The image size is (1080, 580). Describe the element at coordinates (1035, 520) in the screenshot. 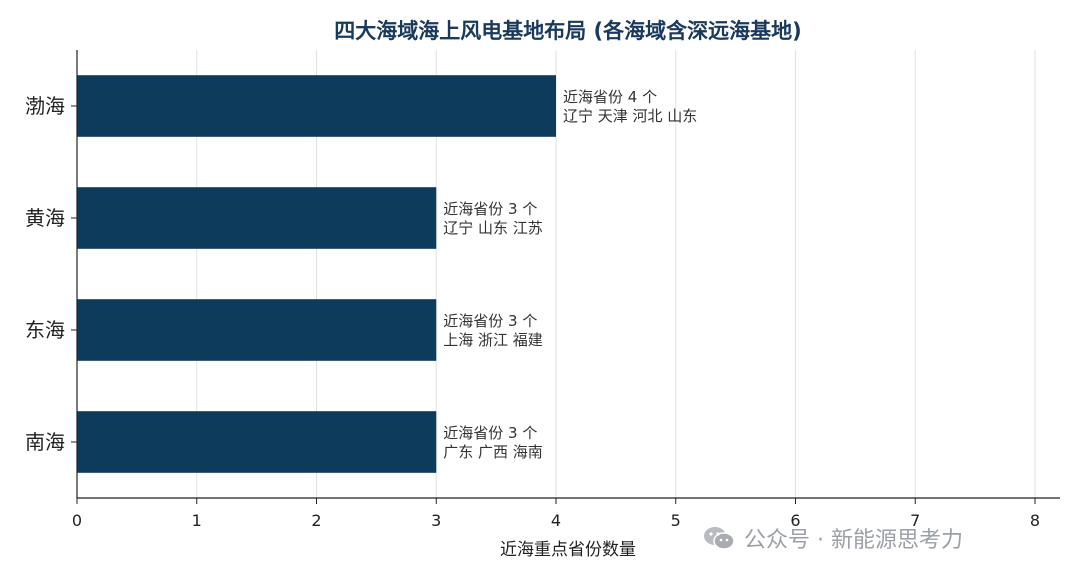

I see `x-tick-label: 8` at that location.